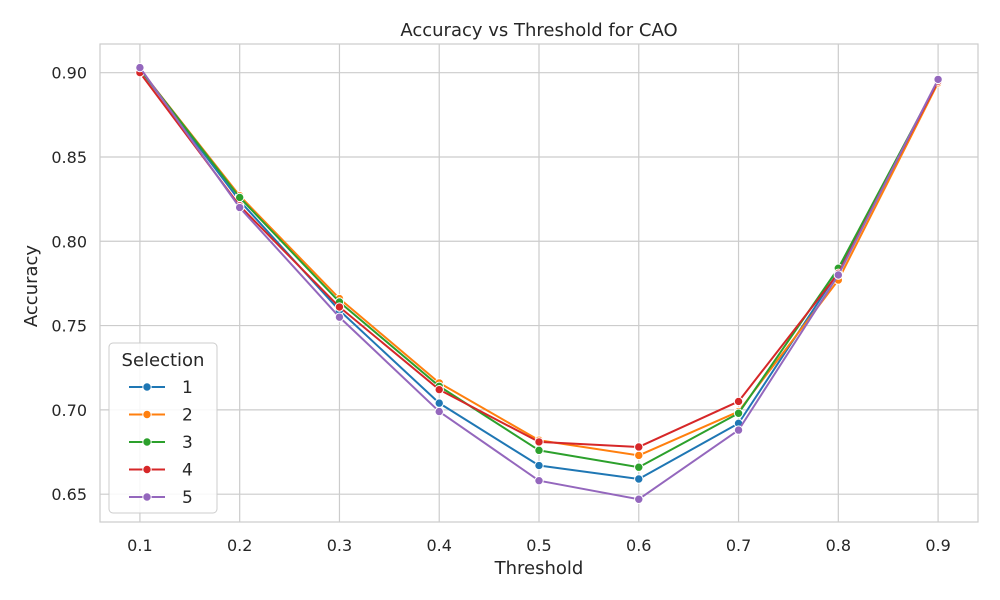 The width and height of the screenshot is (1000, 600). I want to click on legend-item: 4, so click(161, 471).